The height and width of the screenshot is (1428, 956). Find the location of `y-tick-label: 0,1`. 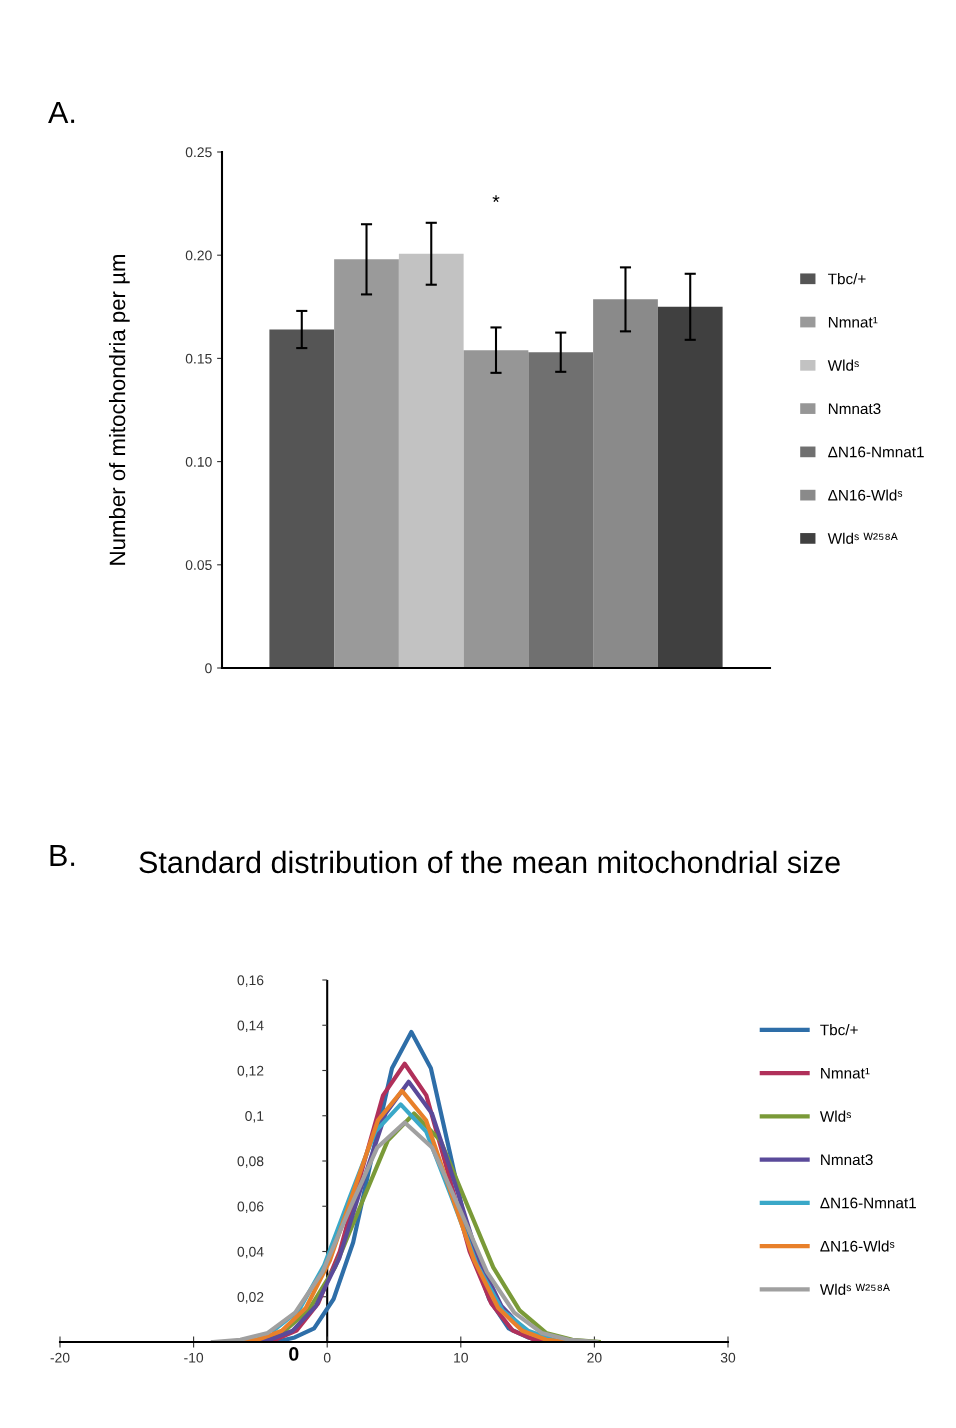

y-tick-label: 0,1 is located at coordinates (254, 1117).